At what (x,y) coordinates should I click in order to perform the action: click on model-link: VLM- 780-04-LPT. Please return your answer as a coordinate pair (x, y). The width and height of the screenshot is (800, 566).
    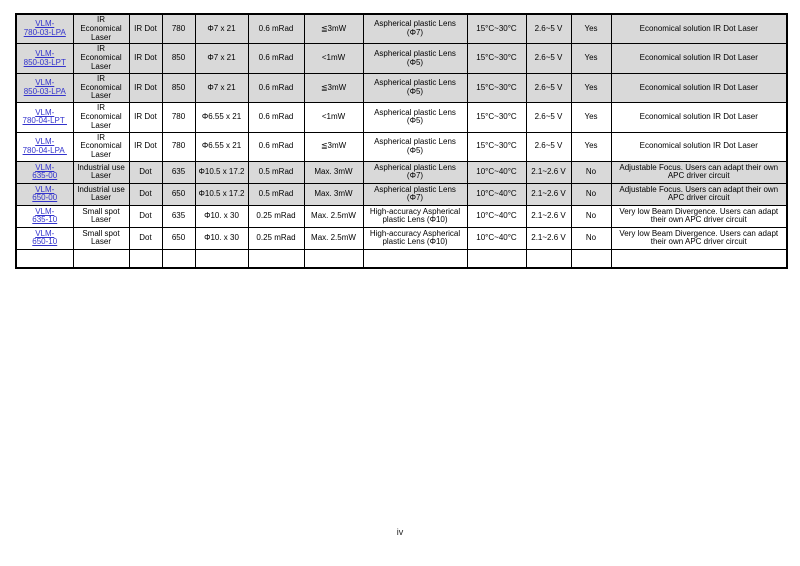
    Looking at the image, I should click on (45, 117).